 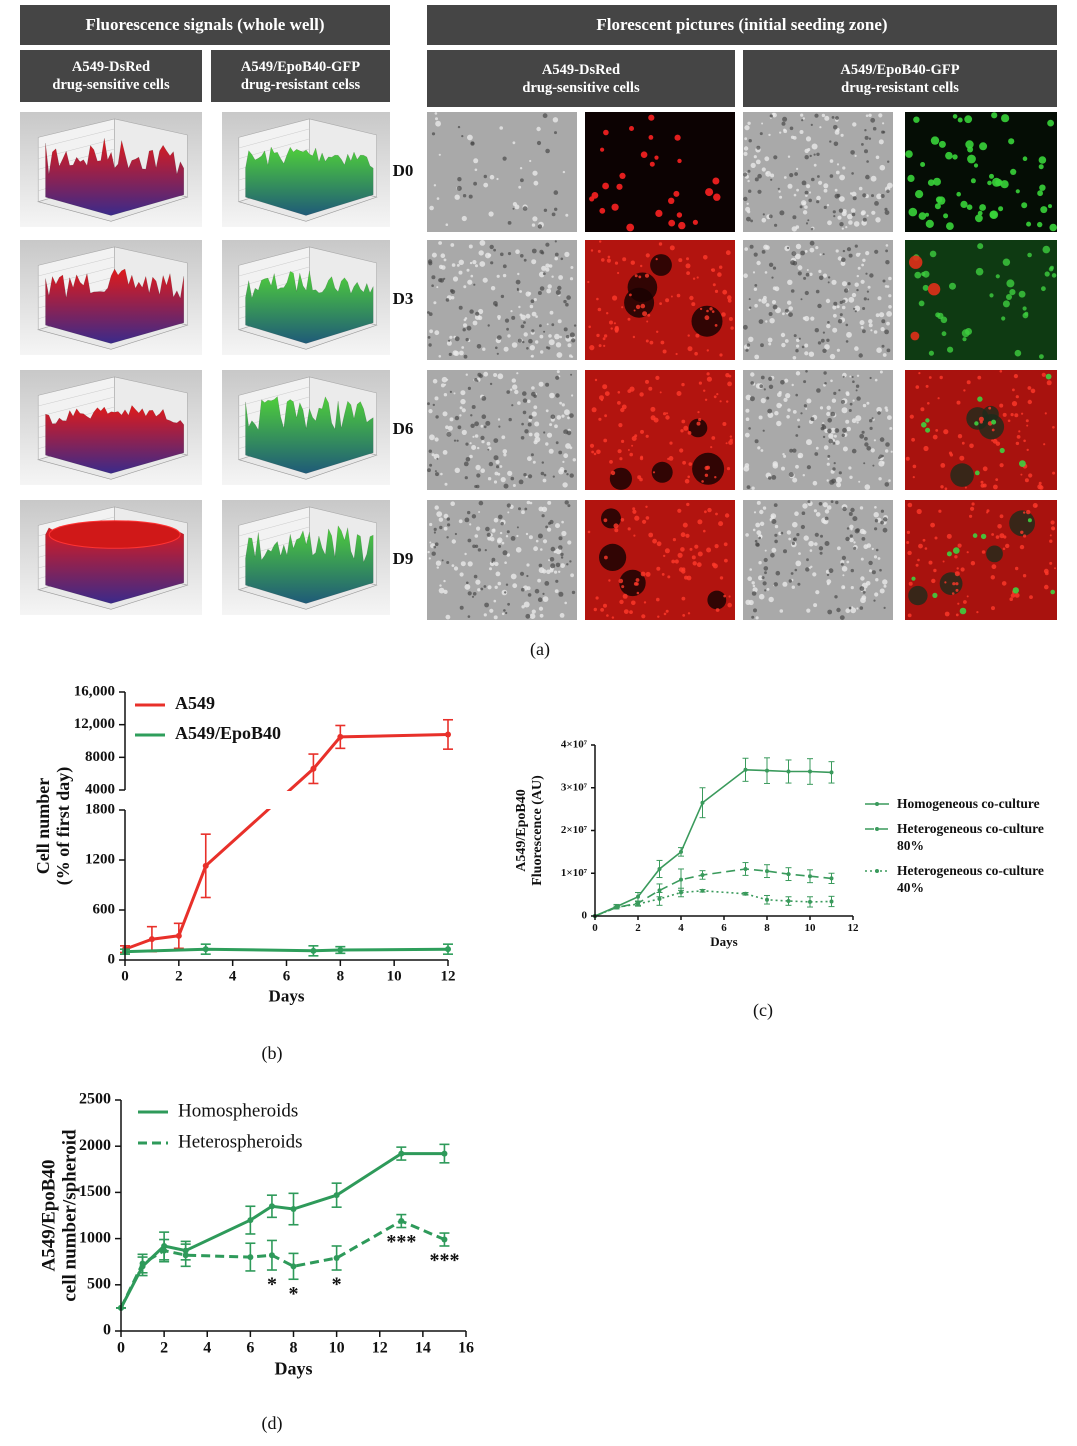 What do you see at coordinates (272, 1285) in the screenshot?
I see `annotation: *` at bounding box center [272, 1285].